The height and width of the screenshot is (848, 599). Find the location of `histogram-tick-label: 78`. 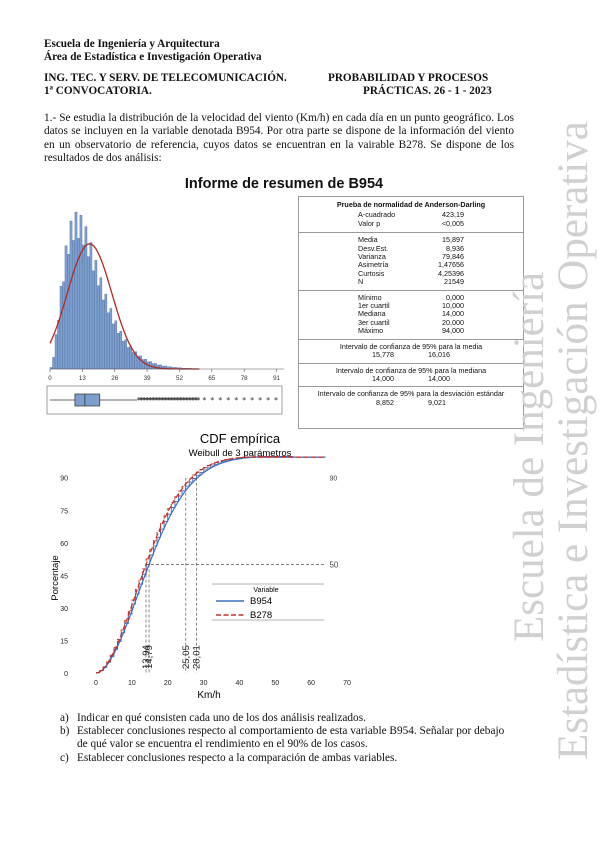

histogram-tick-label: 78 is located at coordinates (244, 378).